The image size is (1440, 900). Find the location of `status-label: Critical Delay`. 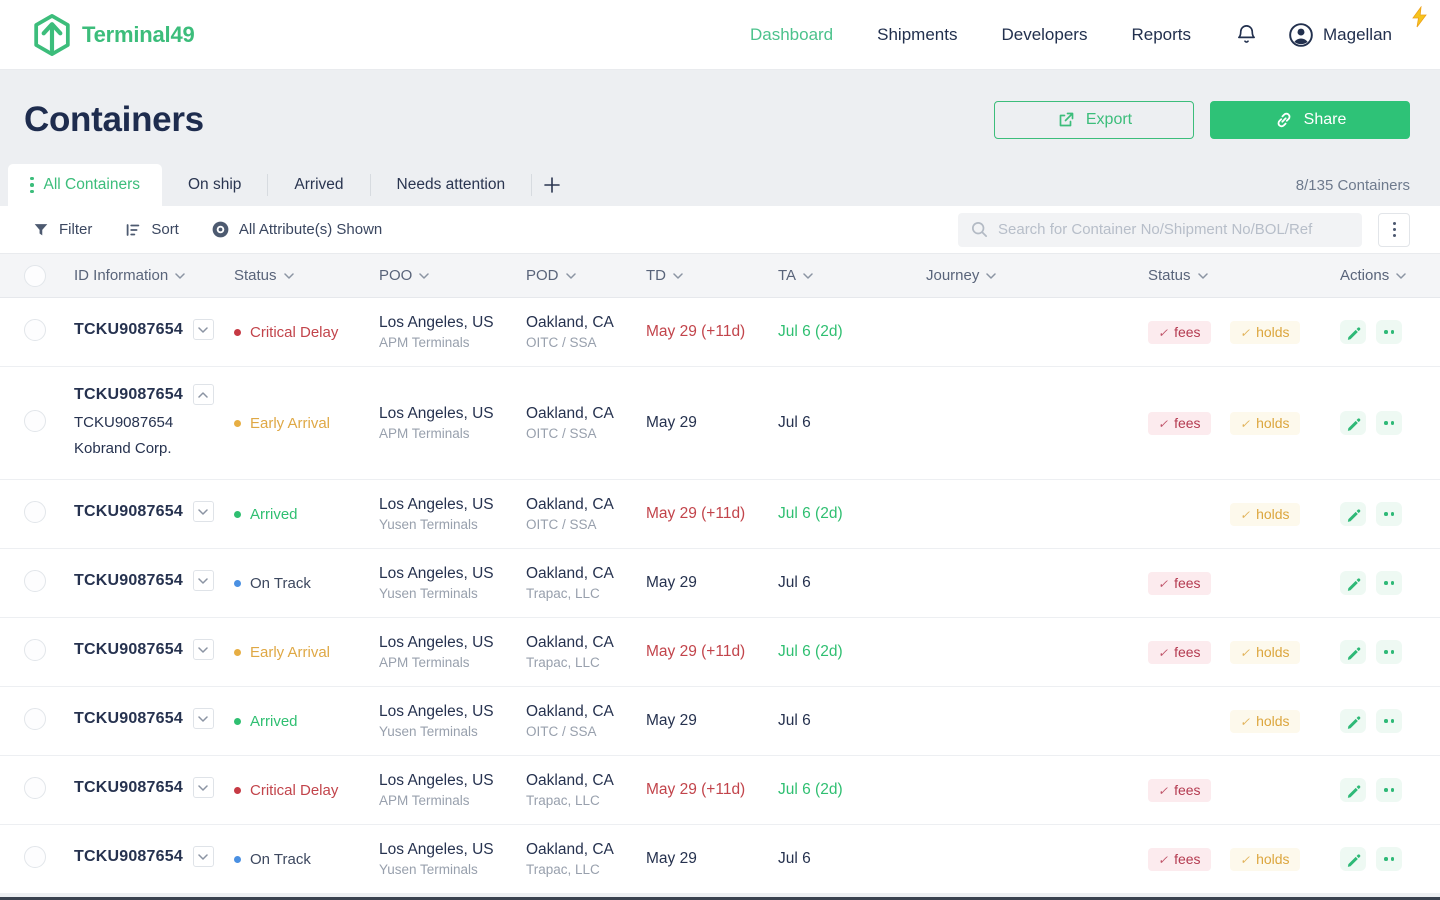

status-label: Critical Delay is located at coordinates (294, 790).